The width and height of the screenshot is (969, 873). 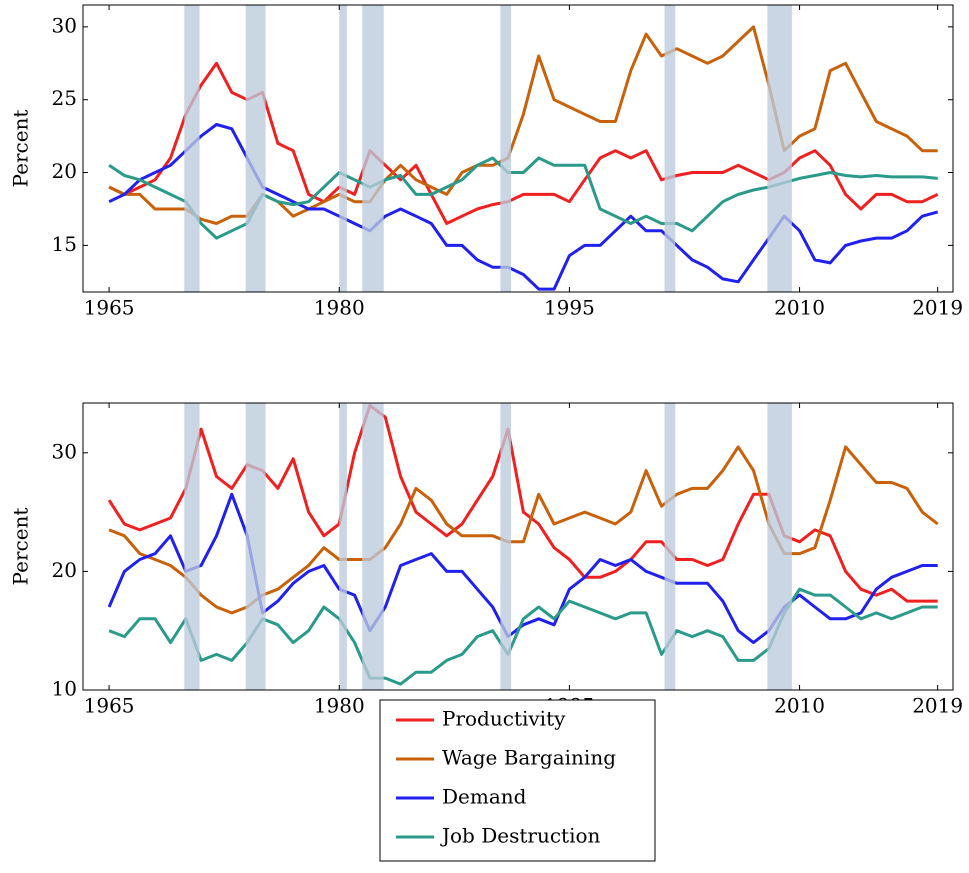 I want to click on legend-label: Demand, so click(x=484, y=797).